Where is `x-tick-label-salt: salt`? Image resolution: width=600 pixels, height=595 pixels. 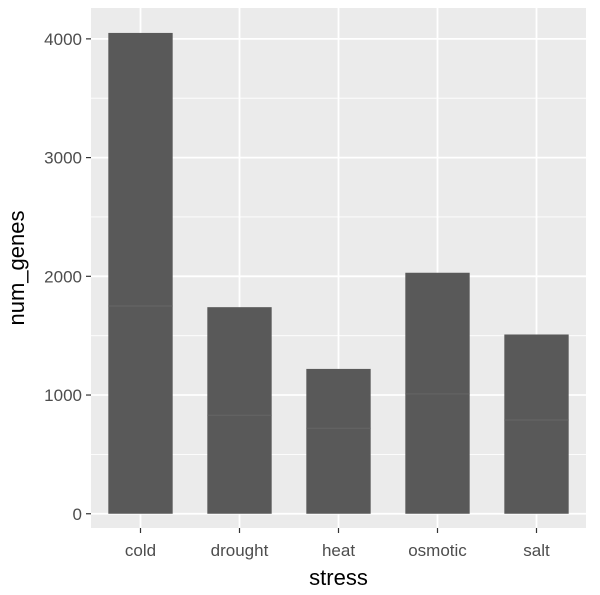 x-tick-label-salt: salt is located at coordinates (536, 550).